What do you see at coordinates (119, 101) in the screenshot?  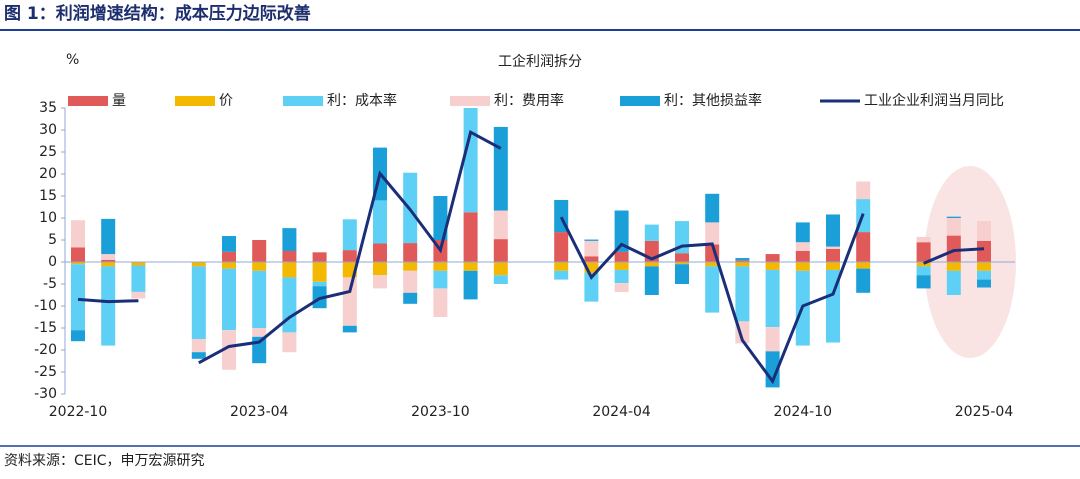 I see `legend-label: 量` at bounding box center [119, 101].